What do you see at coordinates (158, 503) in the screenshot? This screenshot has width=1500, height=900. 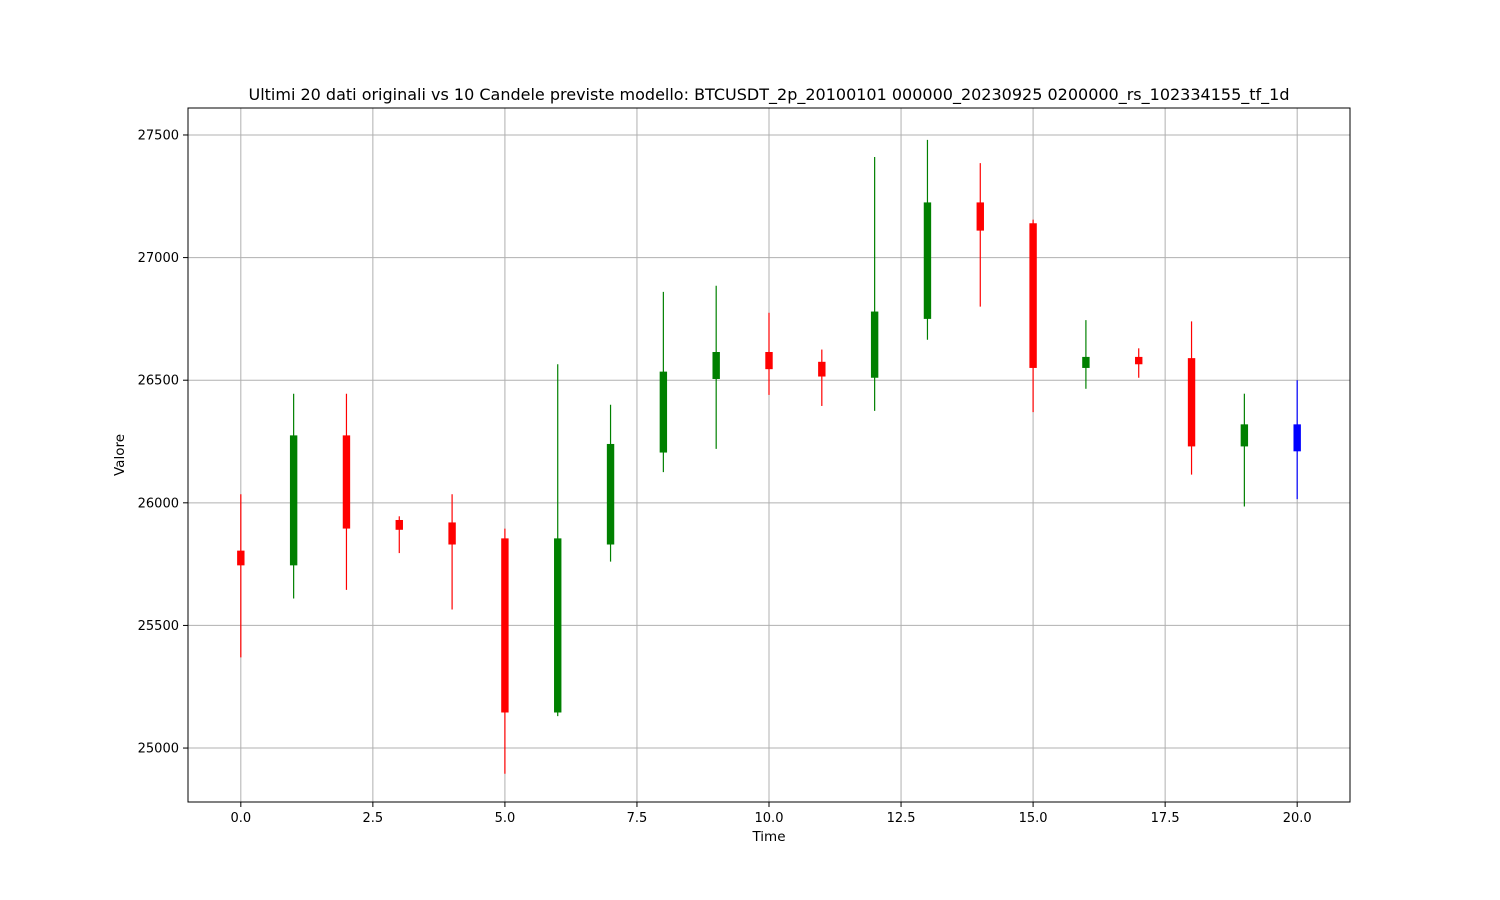 I see `y-tick-label: 26000` at bounding box center [158, 503].